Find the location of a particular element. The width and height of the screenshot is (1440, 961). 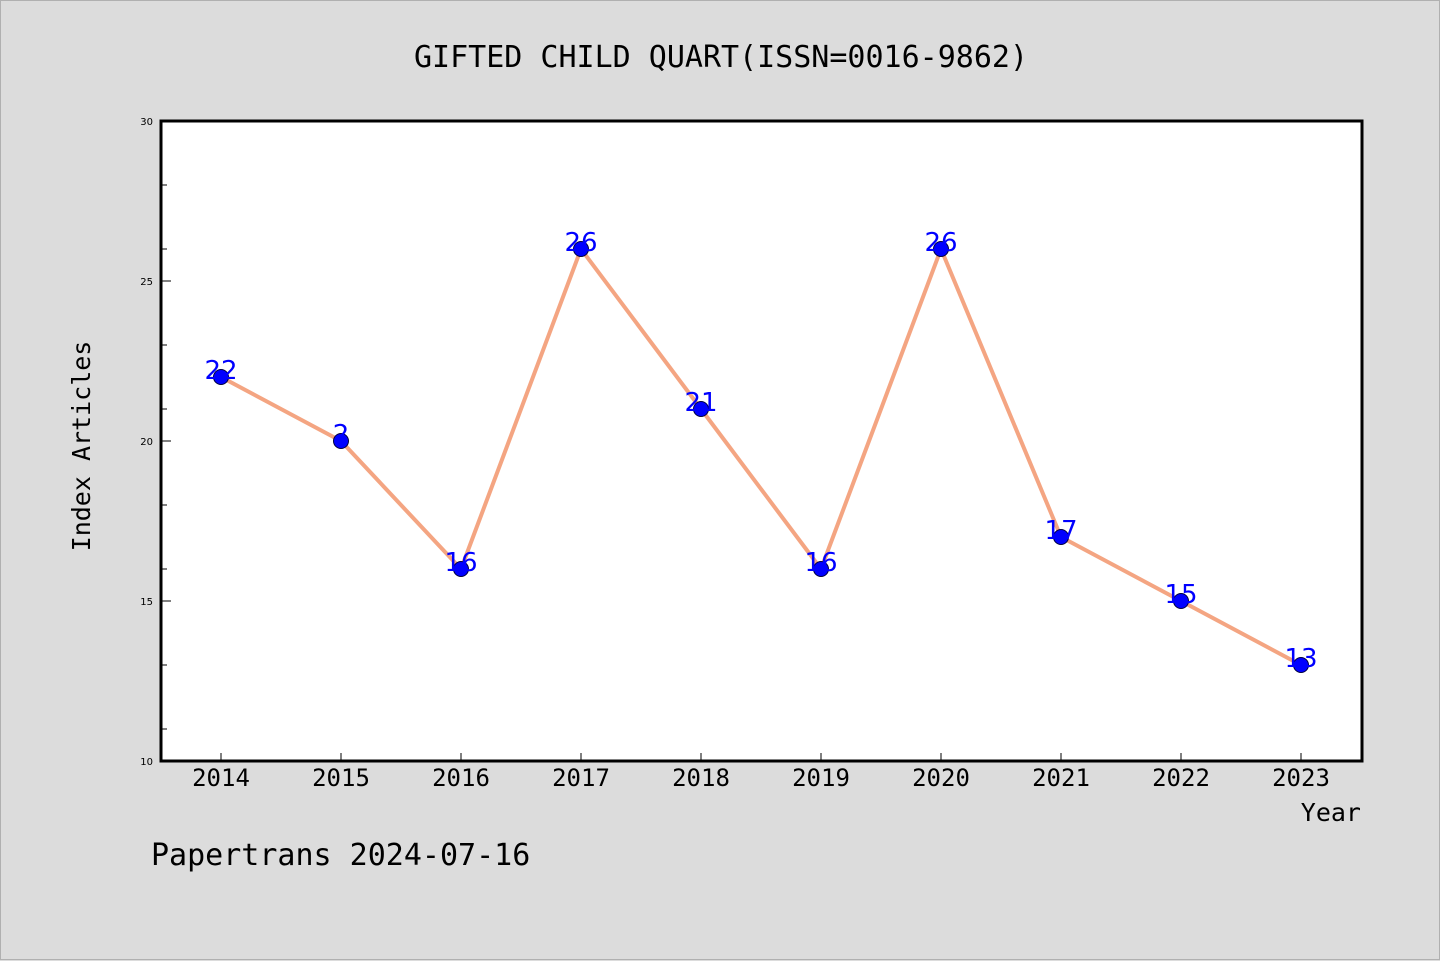

x-tick-label: 2014 is located at coordinates (221, 778).